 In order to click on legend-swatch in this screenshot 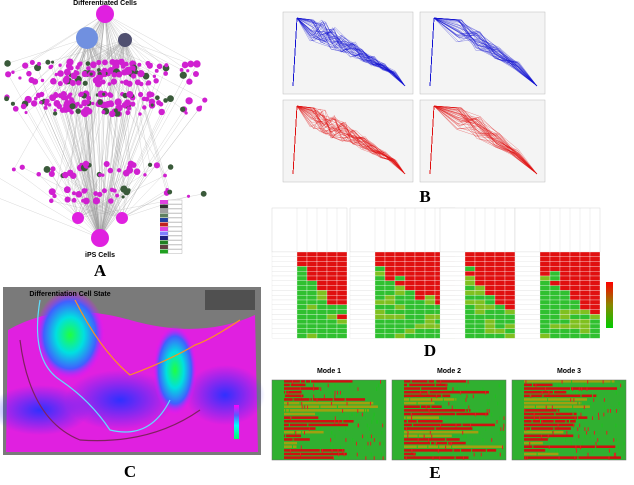, I will do `click(164, 202)`.